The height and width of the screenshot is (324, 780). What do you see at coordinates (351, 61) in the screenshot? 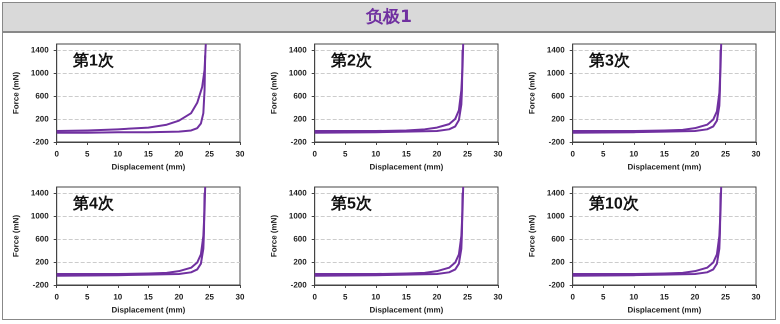
I see `text: 第2次` at bounding box center [351, 61].